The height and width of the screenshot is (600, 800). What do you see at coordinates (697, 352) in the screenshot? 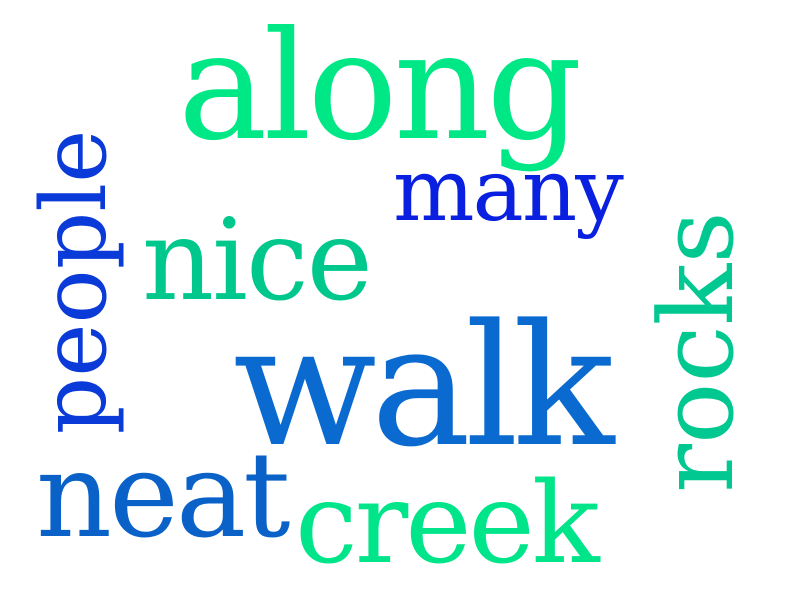
I see `word-rocks: rocks` at bounding box center [697, 352].